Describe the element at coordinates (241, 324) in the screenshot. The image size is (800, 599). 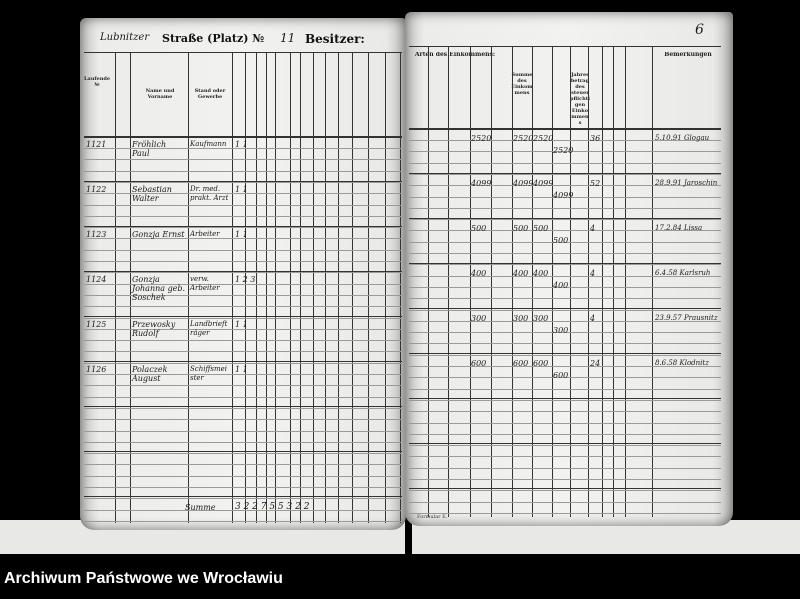
I see `household-counts: 1 1` at that location.